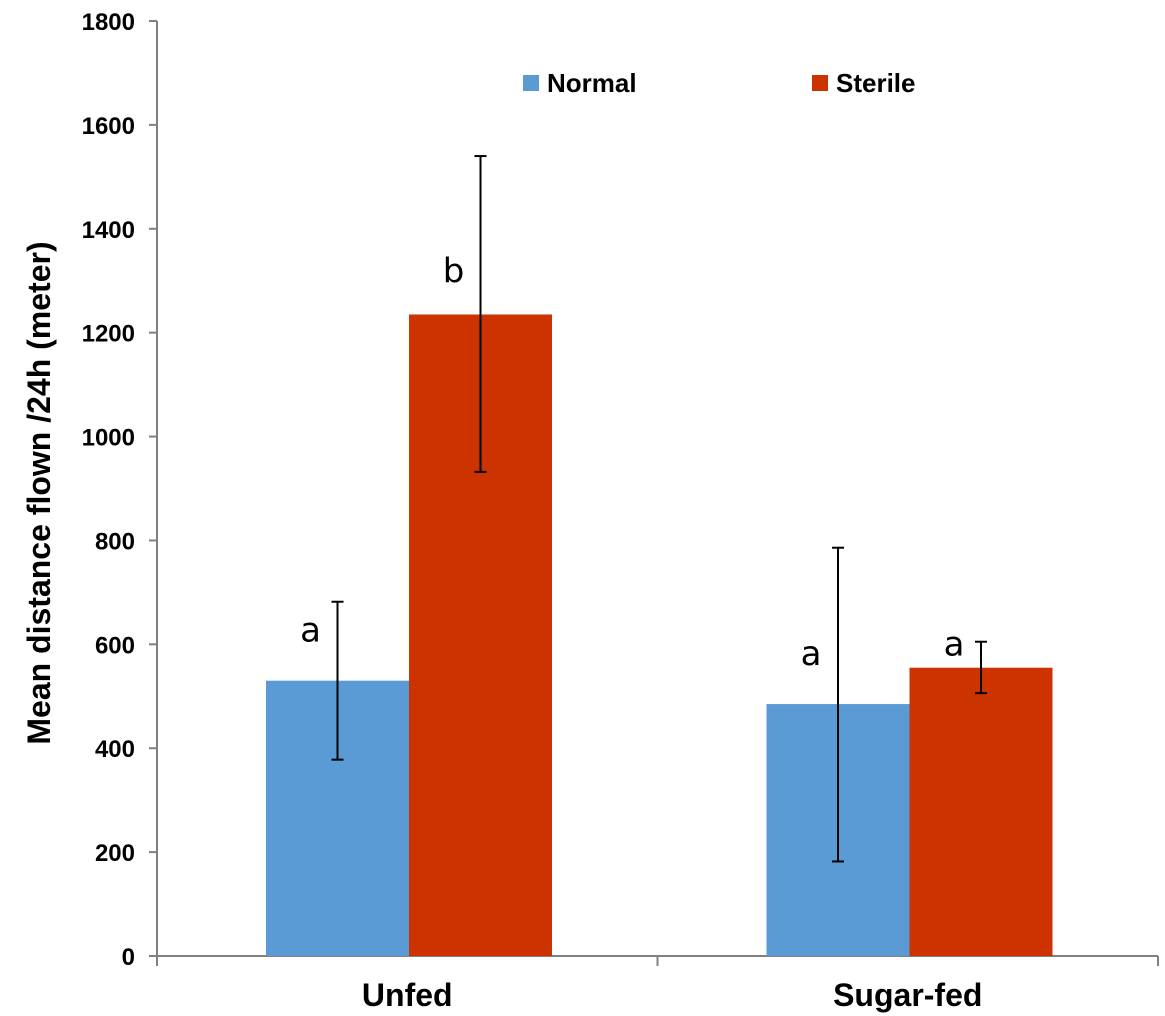  What do you see at coordinates (115, 853) in the screenshot?
I see `y-tick-label: 200` at bounding box center [115, 853].